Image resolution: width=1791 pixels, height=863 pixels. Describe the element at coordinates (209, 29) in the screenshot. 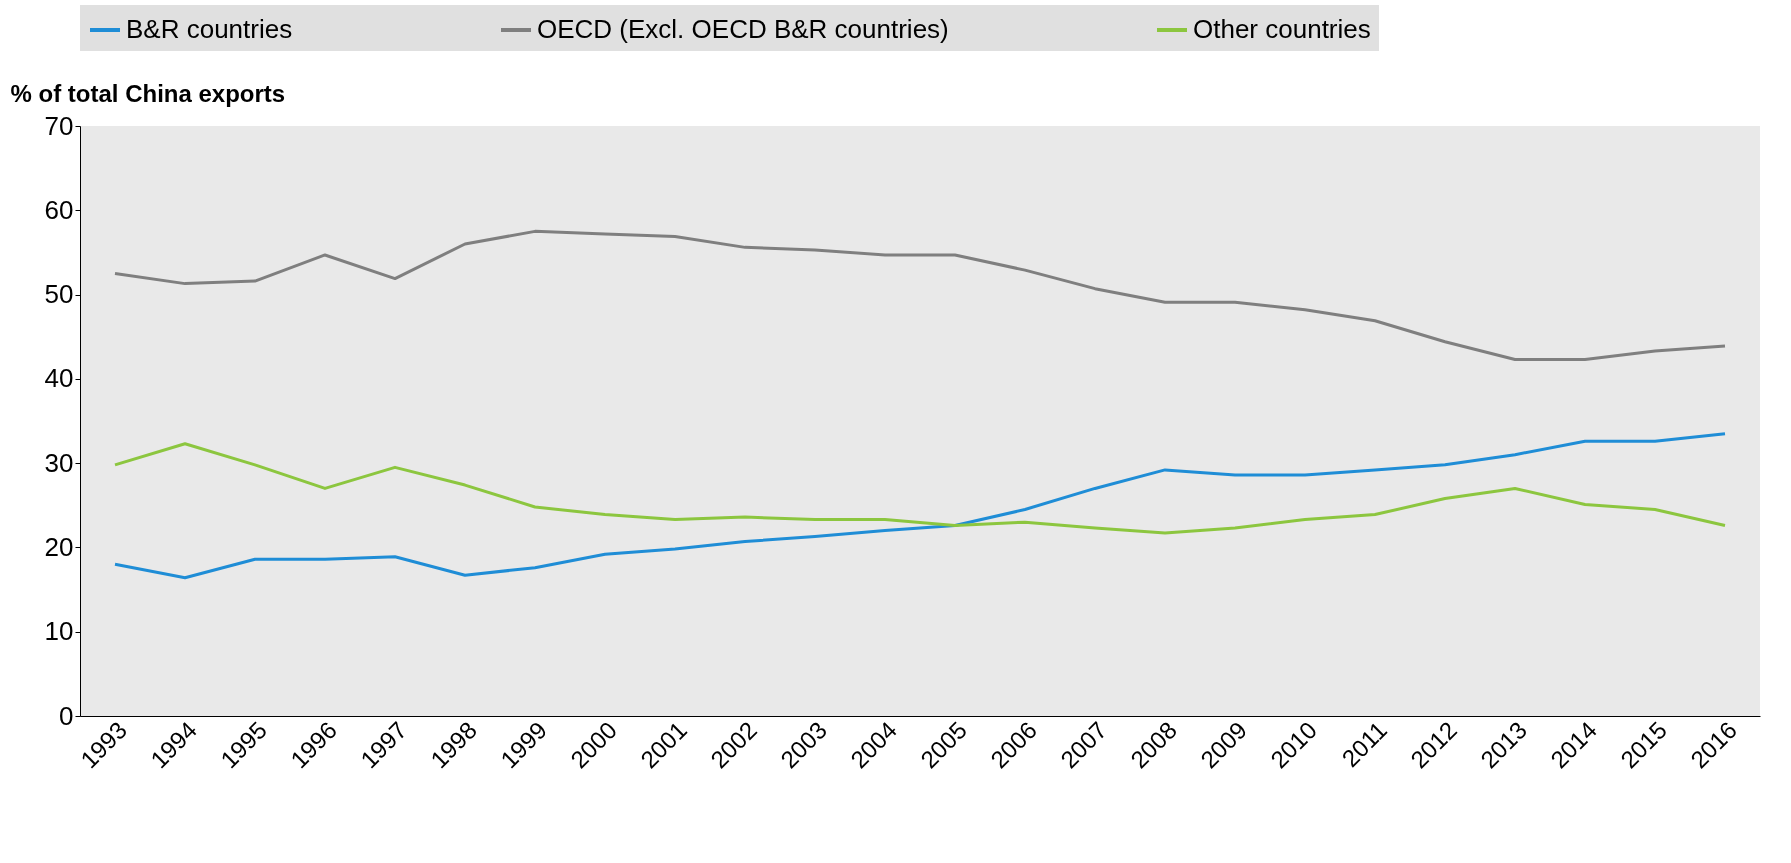

I see `legend-label: B&R countries` at that location.